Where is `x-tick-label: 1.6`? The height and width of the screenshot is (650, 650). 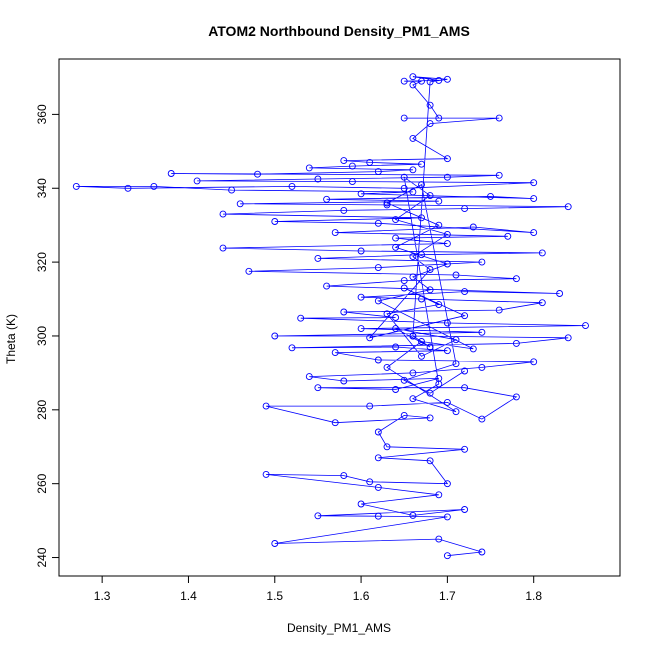
x-tick-label: 1.6 is located at coordinates (361, 596).